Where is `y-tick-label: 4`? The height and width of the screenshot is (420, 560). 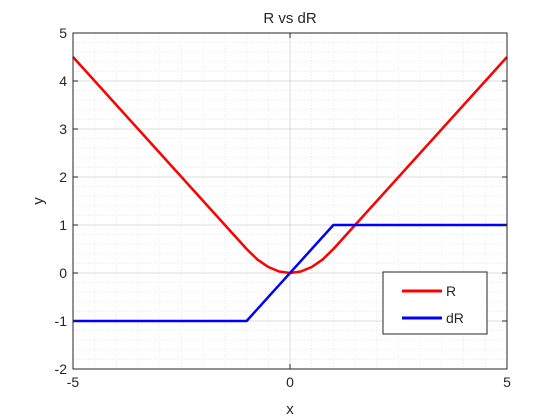
y-tick-label: 4 is located at coordinates (63, 81).